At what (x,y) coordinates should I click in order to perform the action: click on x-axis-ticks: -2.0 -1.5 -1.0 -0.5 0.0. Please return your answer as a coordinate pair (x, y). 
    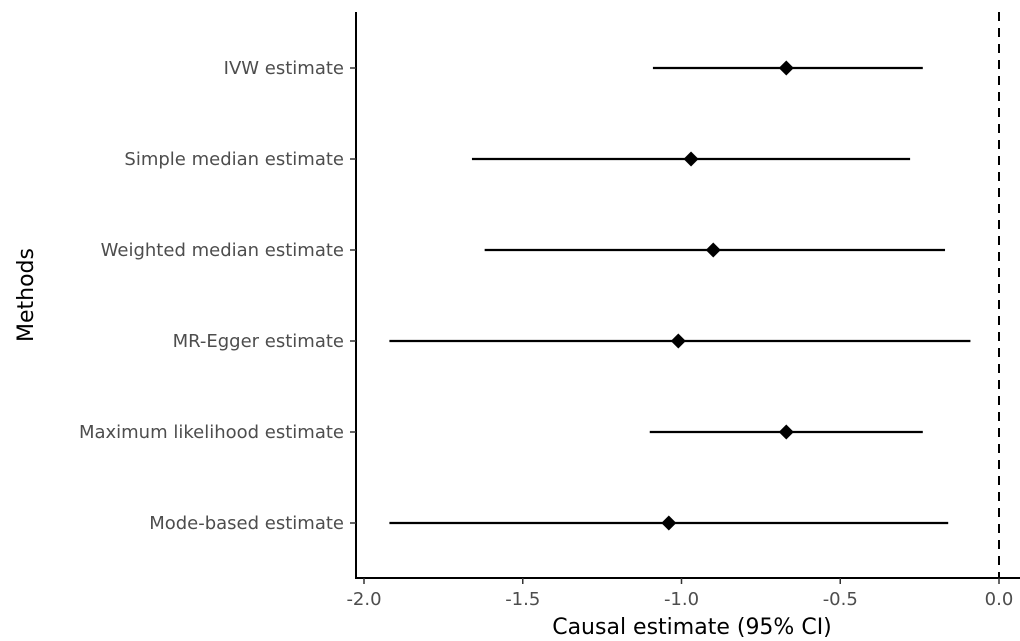
    Looking at the image, I should click on (679, 594).